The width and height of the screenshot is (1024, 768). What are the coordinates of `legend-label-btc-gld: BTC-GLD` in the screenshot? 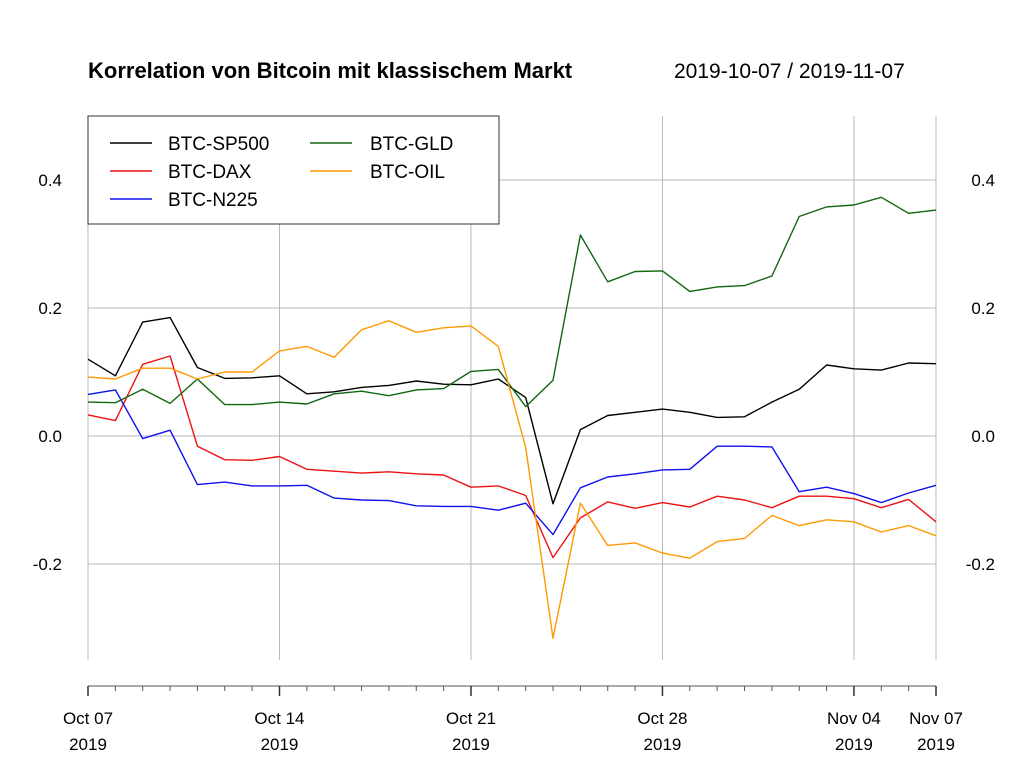 It's located at (411, 144).